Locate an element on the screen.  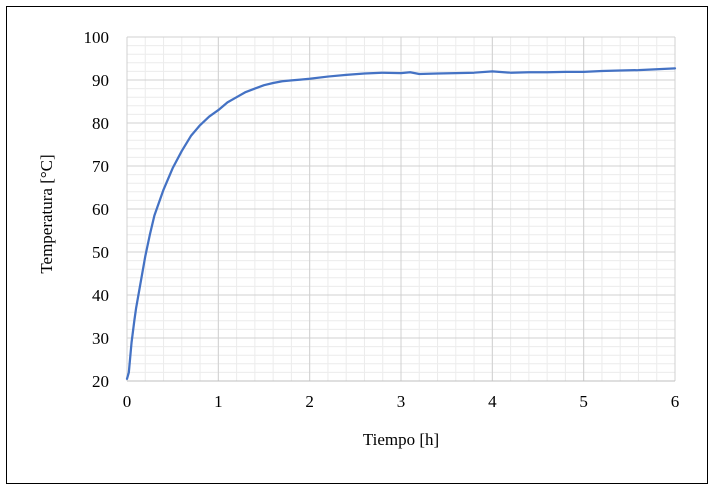
x-tick-label: 6 is located at coordinates (675, 401).